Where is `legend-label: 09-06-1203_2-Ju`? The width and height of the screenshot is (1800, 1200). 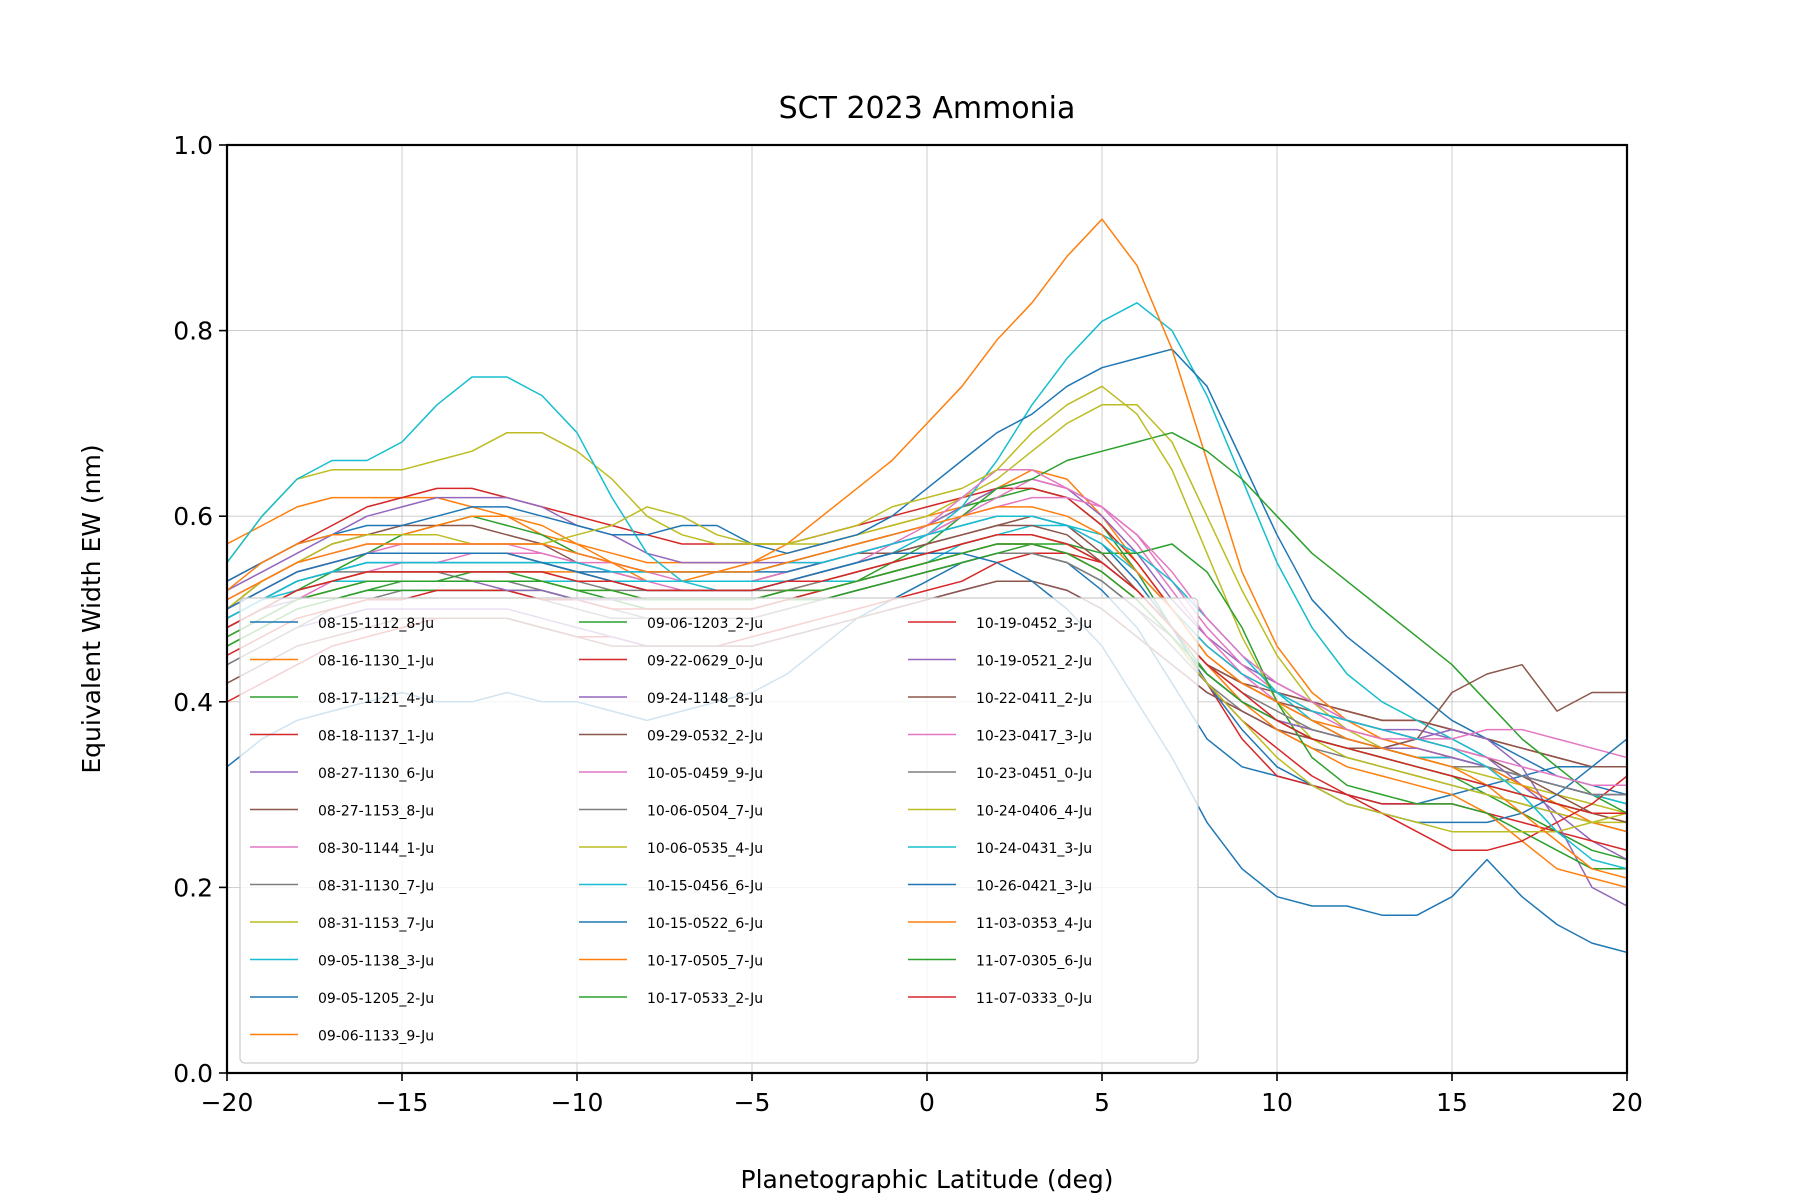
legend-label: 09-06-1203_2-Ju is located at coordinates (705, 624).